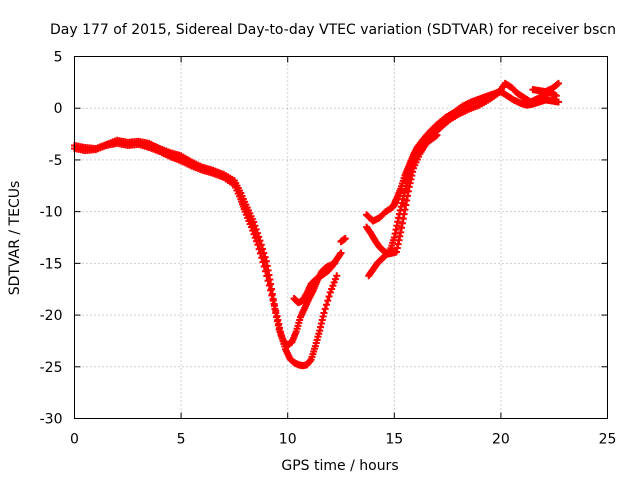 The height and width of the screenshot is (480, 640). I want to click on y-axis-label: SDTVAR / TECUs, so click(15, 238).